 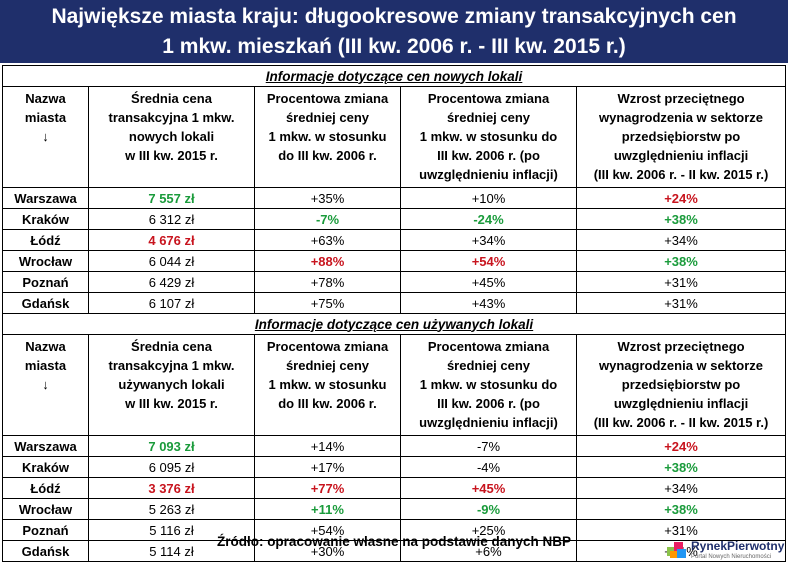 I want to click on cell-price: 6 312 zł, so click(x=171, y=219).